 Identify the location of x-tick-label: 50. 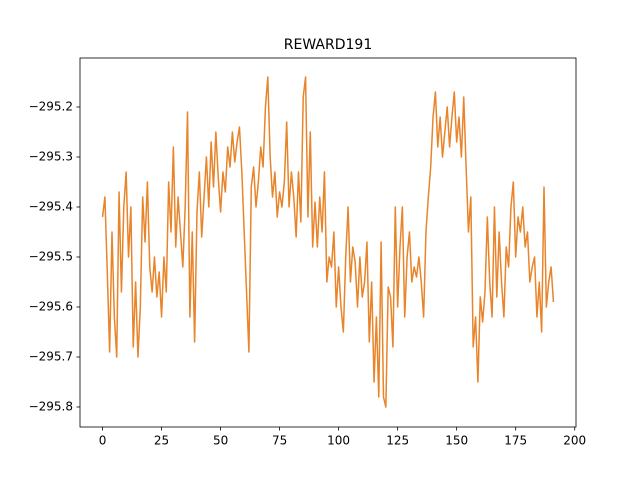
(220, 441).